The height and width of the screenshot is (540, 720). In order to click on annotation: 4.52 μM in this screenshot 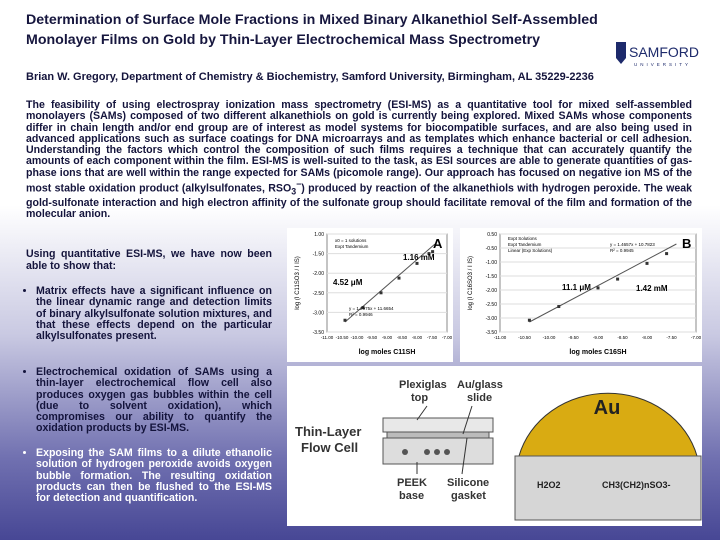, I will do `click(348, 282)`.